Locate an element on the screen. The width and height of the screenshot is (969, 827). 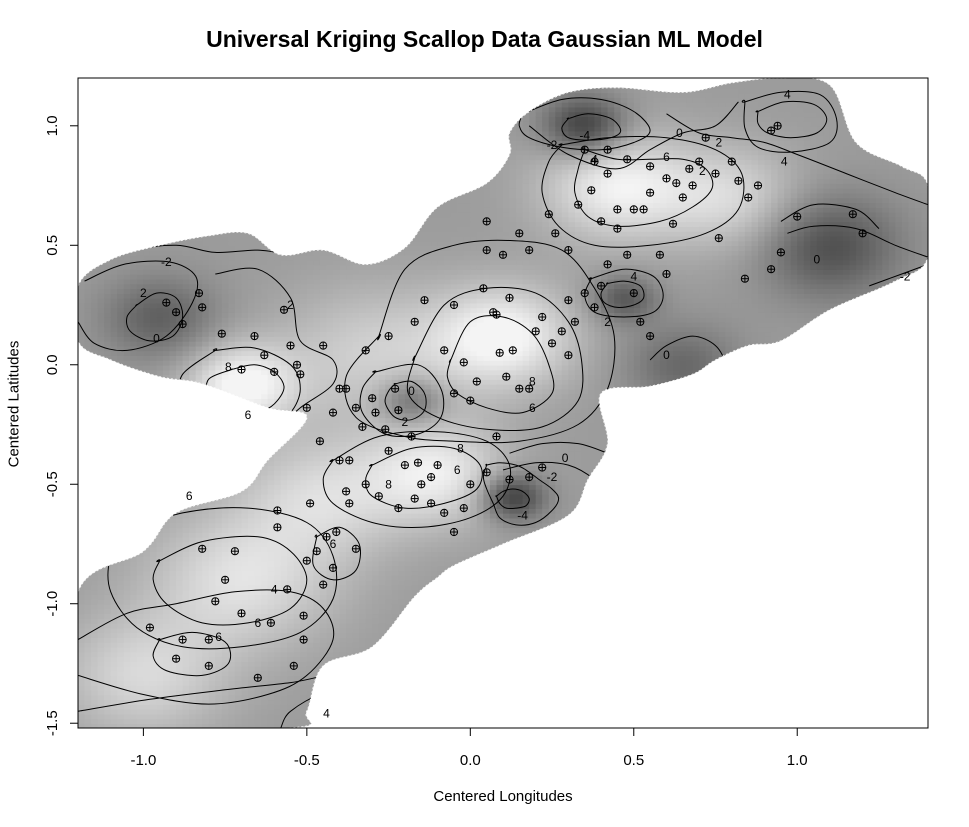
surface-cell-2053 is located at coordinates (180, 664).